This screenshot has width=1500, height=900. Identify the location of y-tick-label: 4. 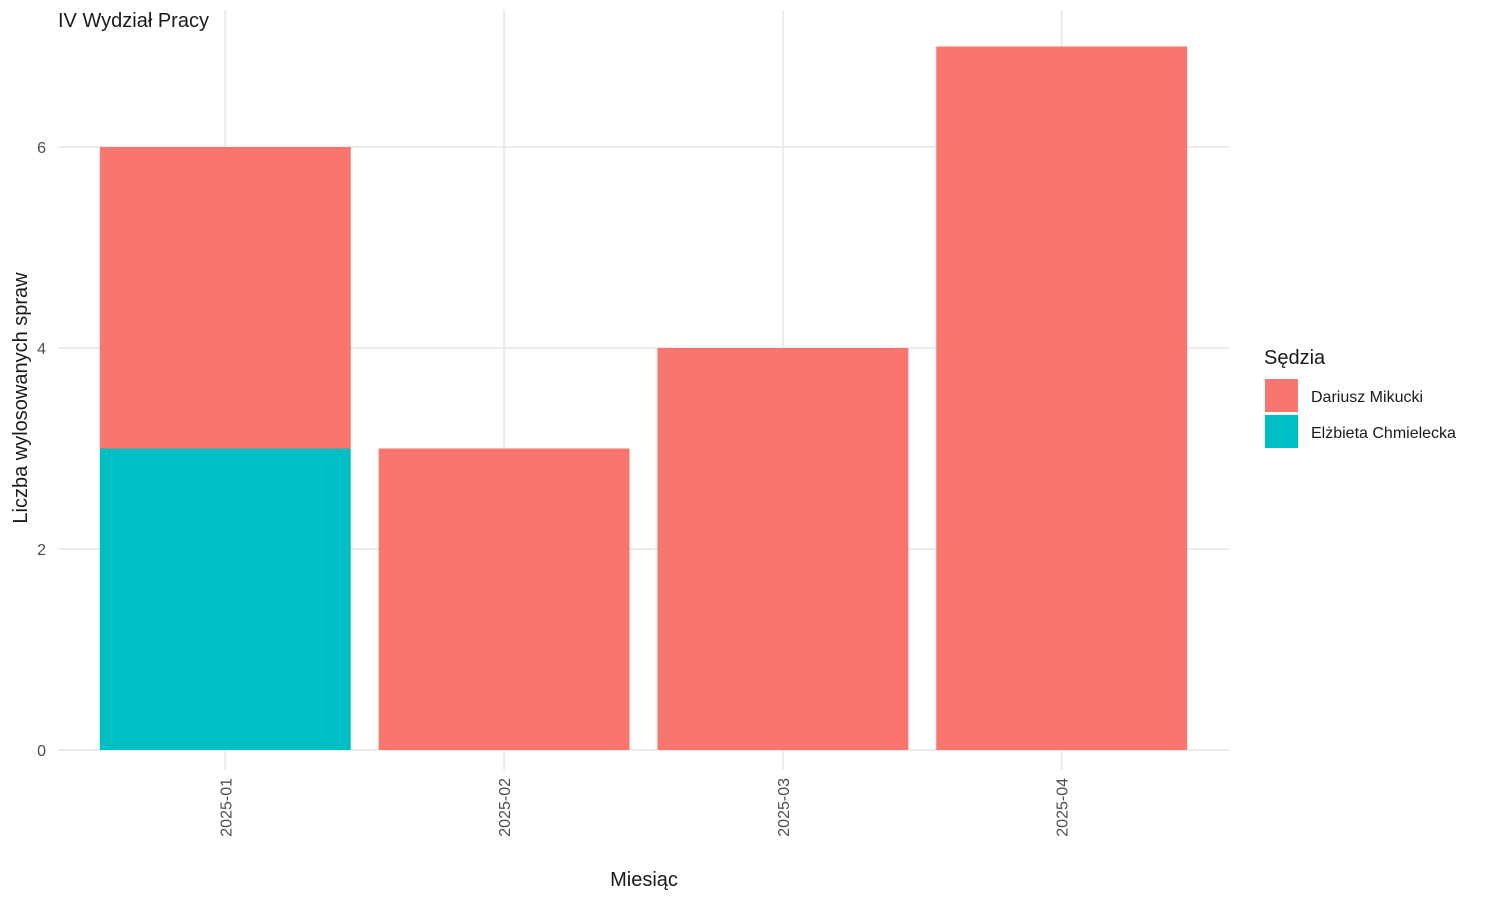
(41, 349).